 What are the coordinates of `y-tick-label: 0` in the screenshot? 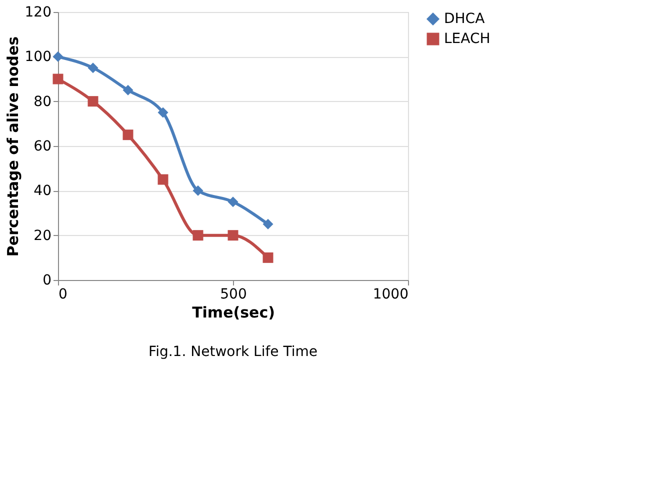 It's located at (47, 280).